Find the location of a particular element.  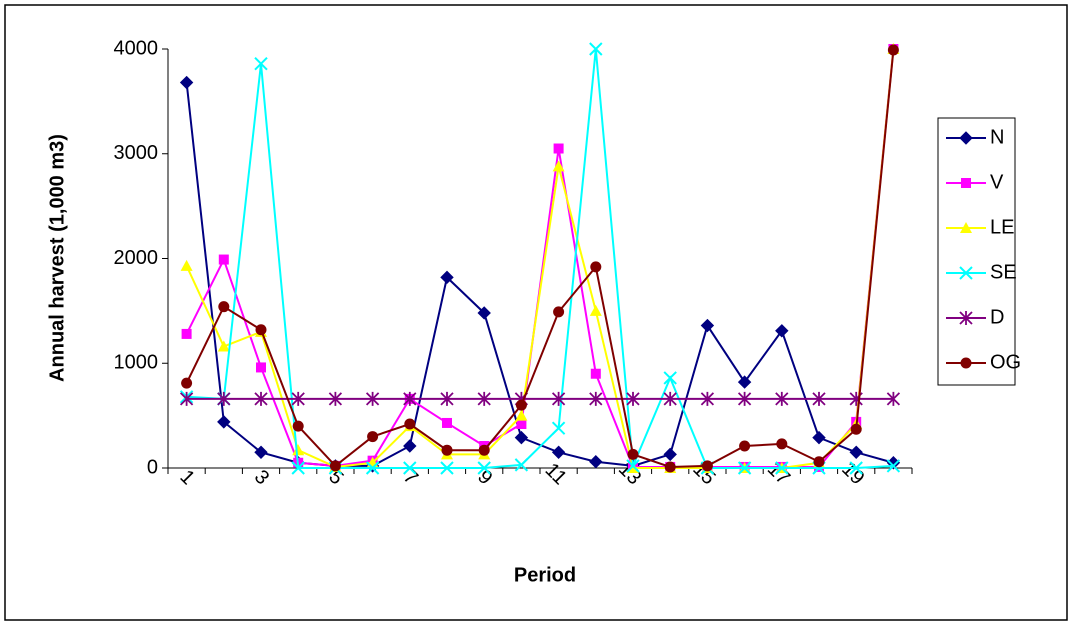

series is located at coordinates (540, 398).